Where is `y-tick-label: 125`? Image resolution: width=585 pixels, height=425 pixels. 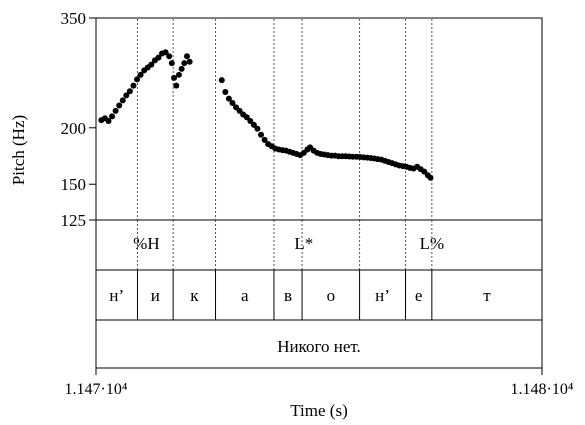 y-tick-label: 125 is located at coordinates (74, 220).